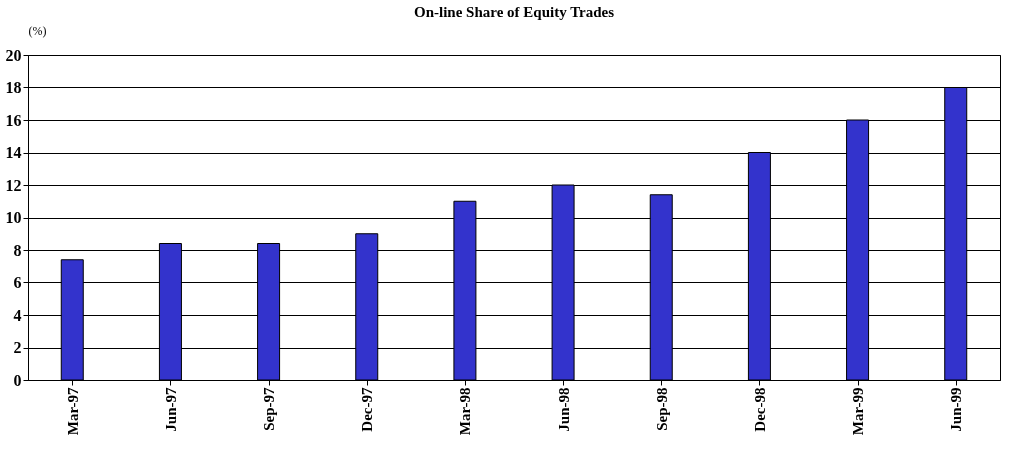  What do you see at coordinates (13, 152) in the screenshot?
I see `y-tick-label: 14` at bounding box center [13, 152].